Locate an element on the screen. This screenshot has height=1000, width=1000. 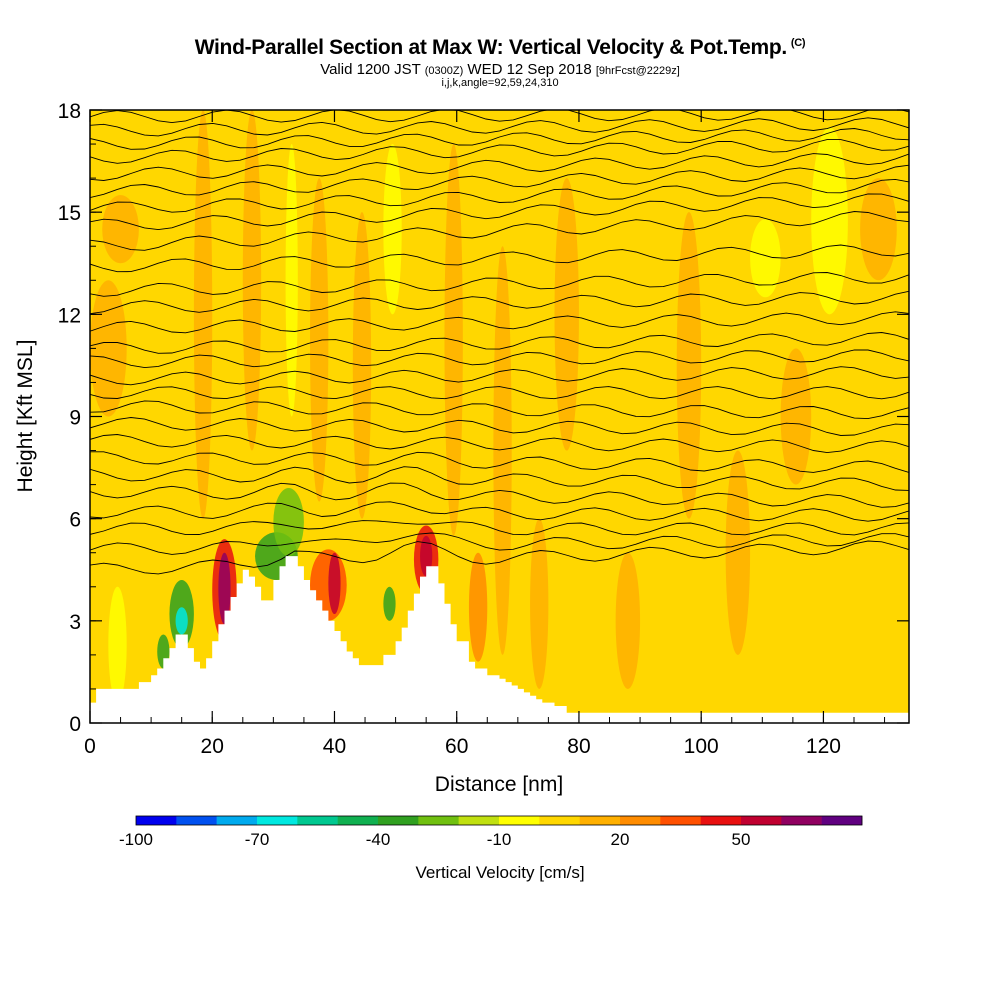
x-tick-label: 100 is located at coordinates (701, 746).